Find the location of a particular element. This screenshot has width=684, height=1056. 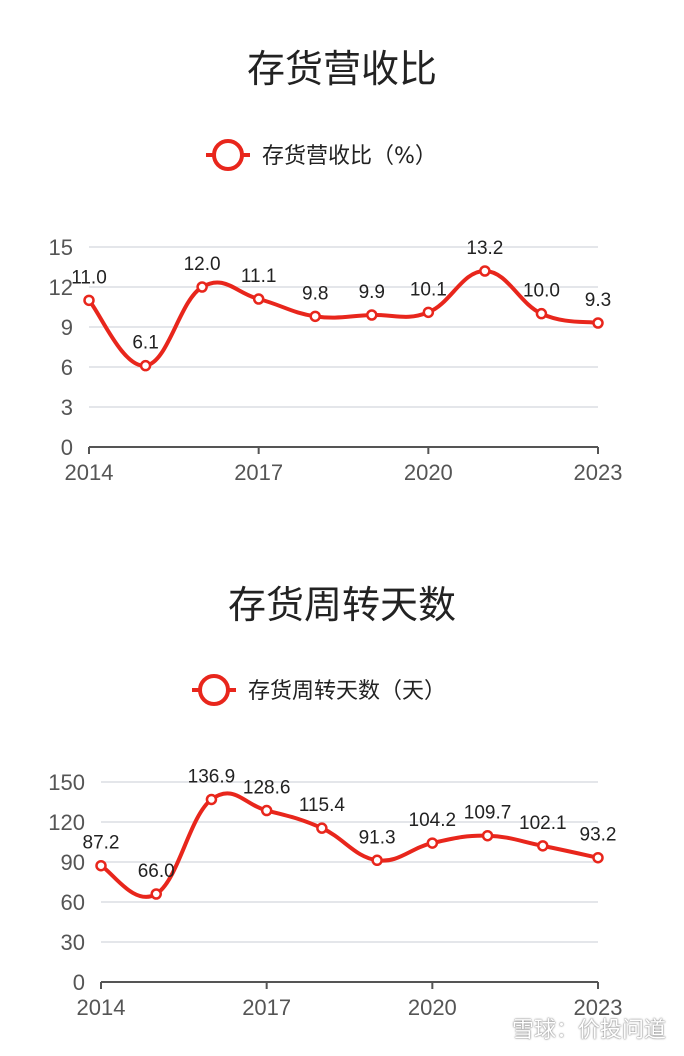

watermark: 雪球：价投问道 is located at coordinates (588, 1029).